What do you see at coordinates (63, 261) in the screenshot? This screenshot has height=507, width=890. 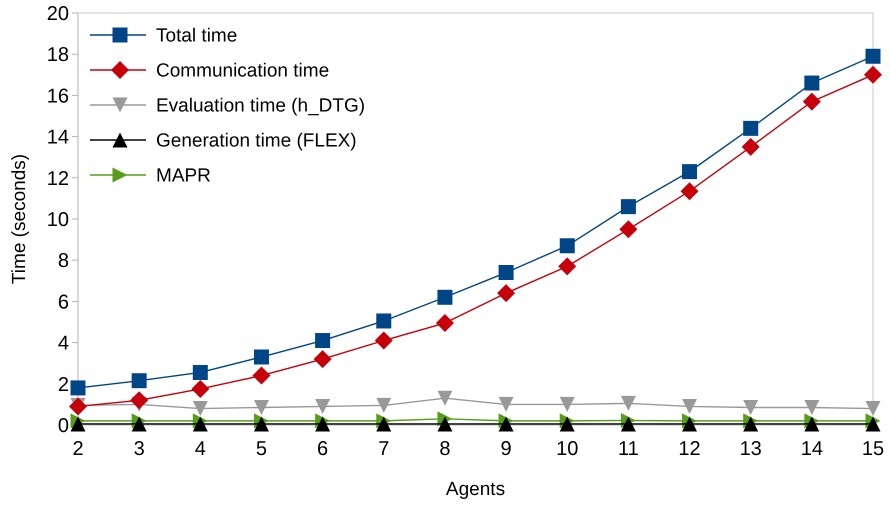 I see `y-tick-label: 8` at bounding box center [63, 261].